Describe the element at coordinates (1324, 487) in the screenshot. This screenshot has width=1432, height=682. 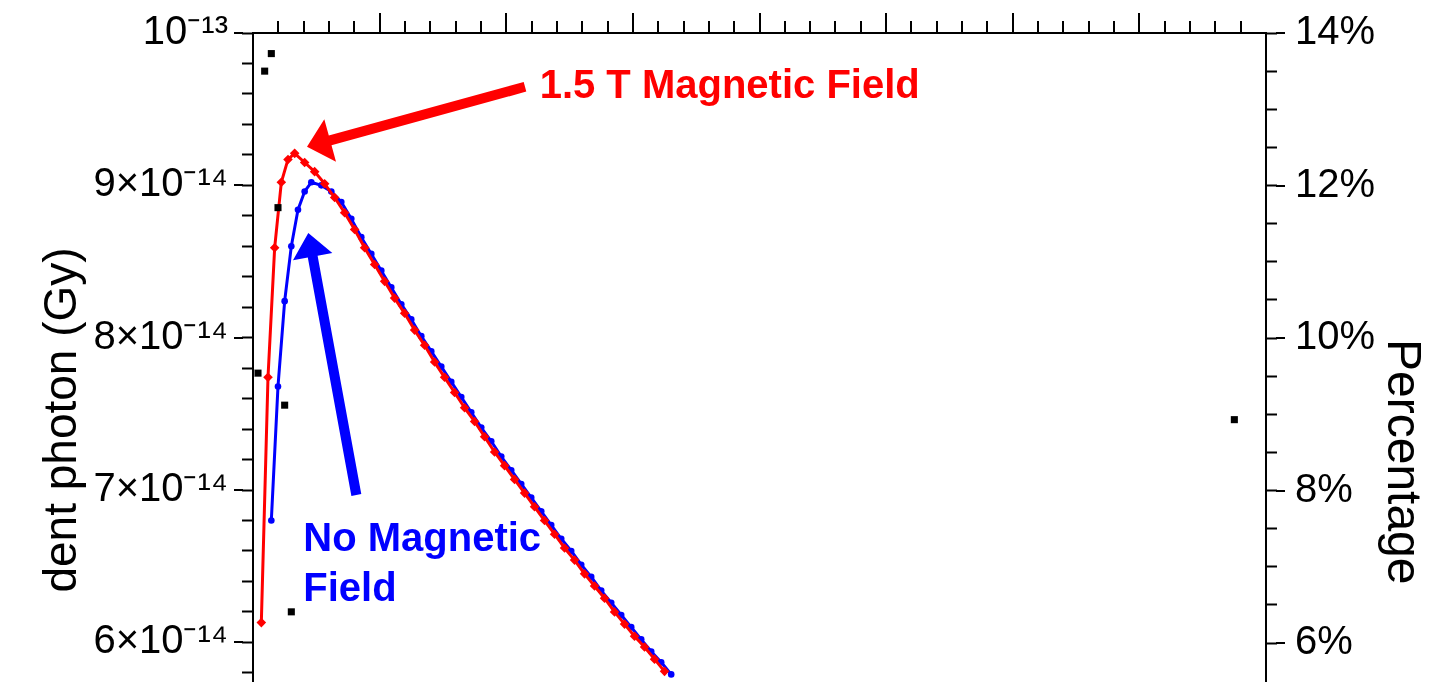
I see `y2-tick-label: 8%` at that location.